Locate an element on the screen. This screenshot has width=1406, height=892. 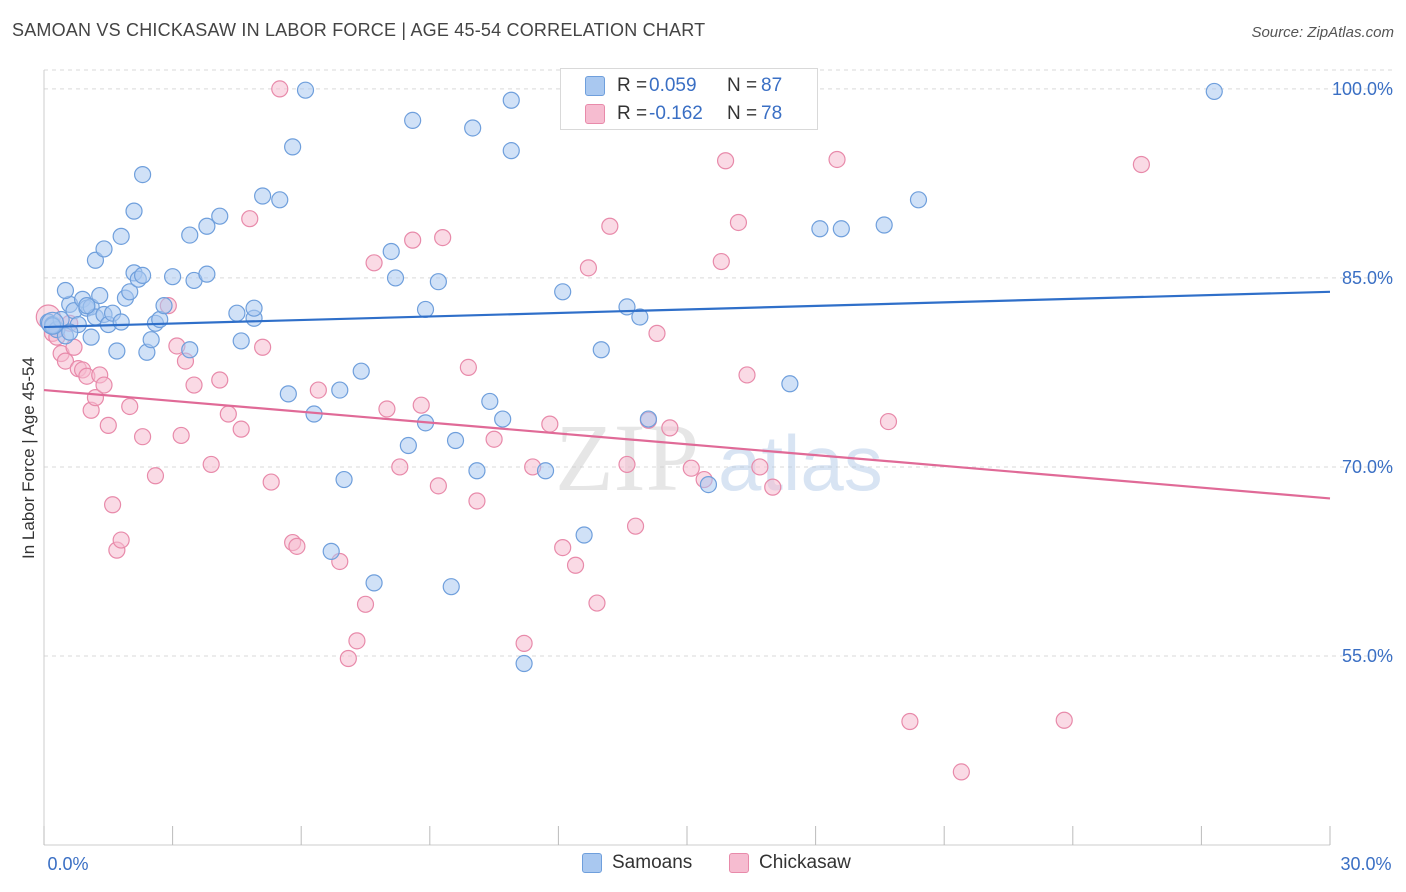
y-tick-label: 55.0% is located at coordinates (1367, 656).